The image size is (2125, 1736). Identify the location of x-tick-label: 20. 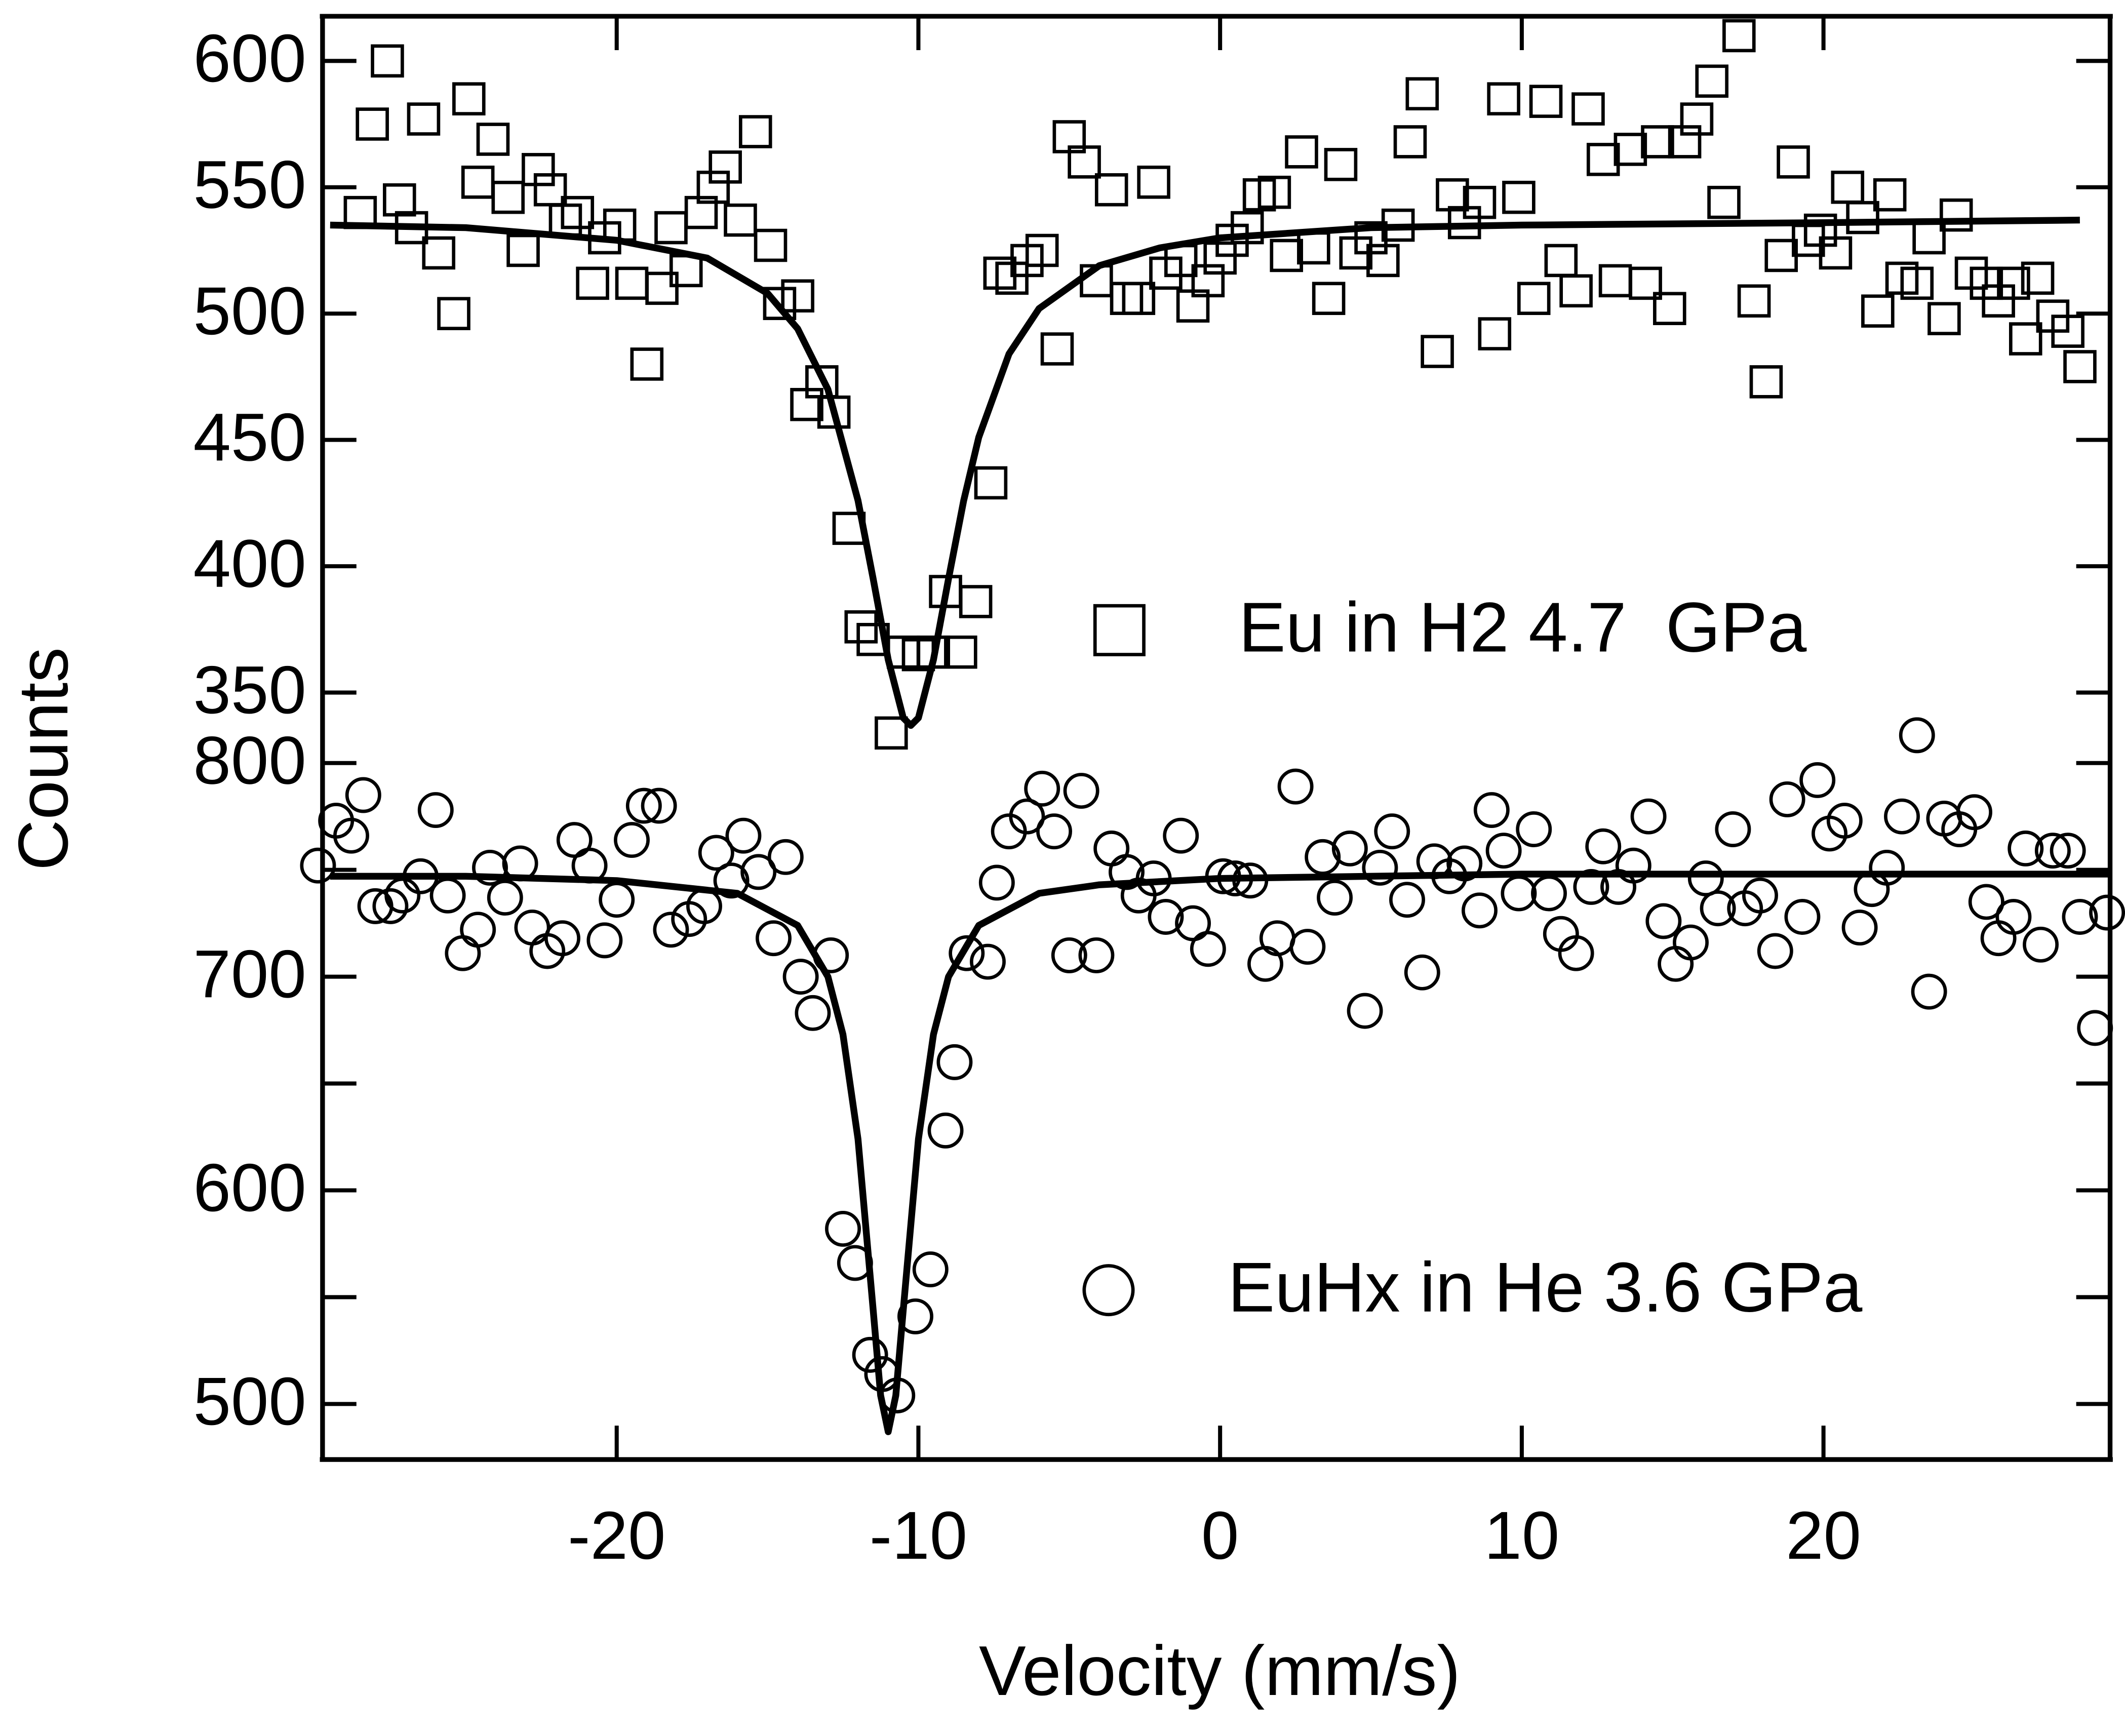
(1823, 1536).